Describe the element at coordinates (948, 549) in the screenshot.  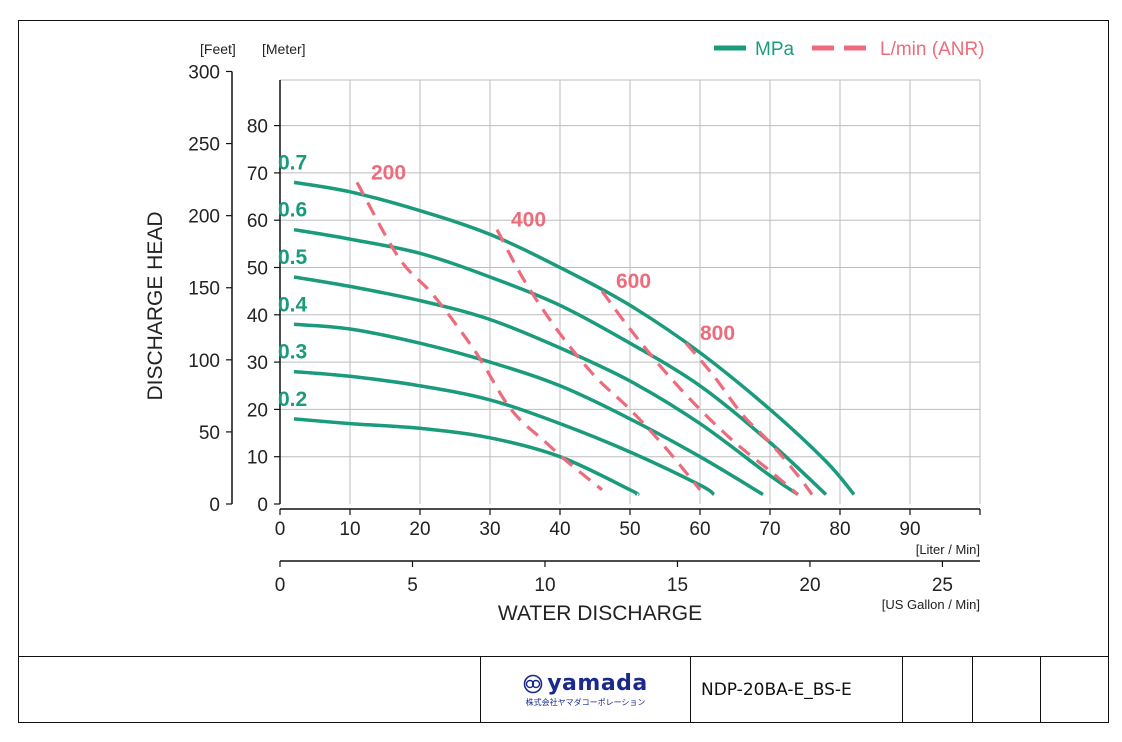
I see `x-unit-liter: [Liter / Min]` at that location.